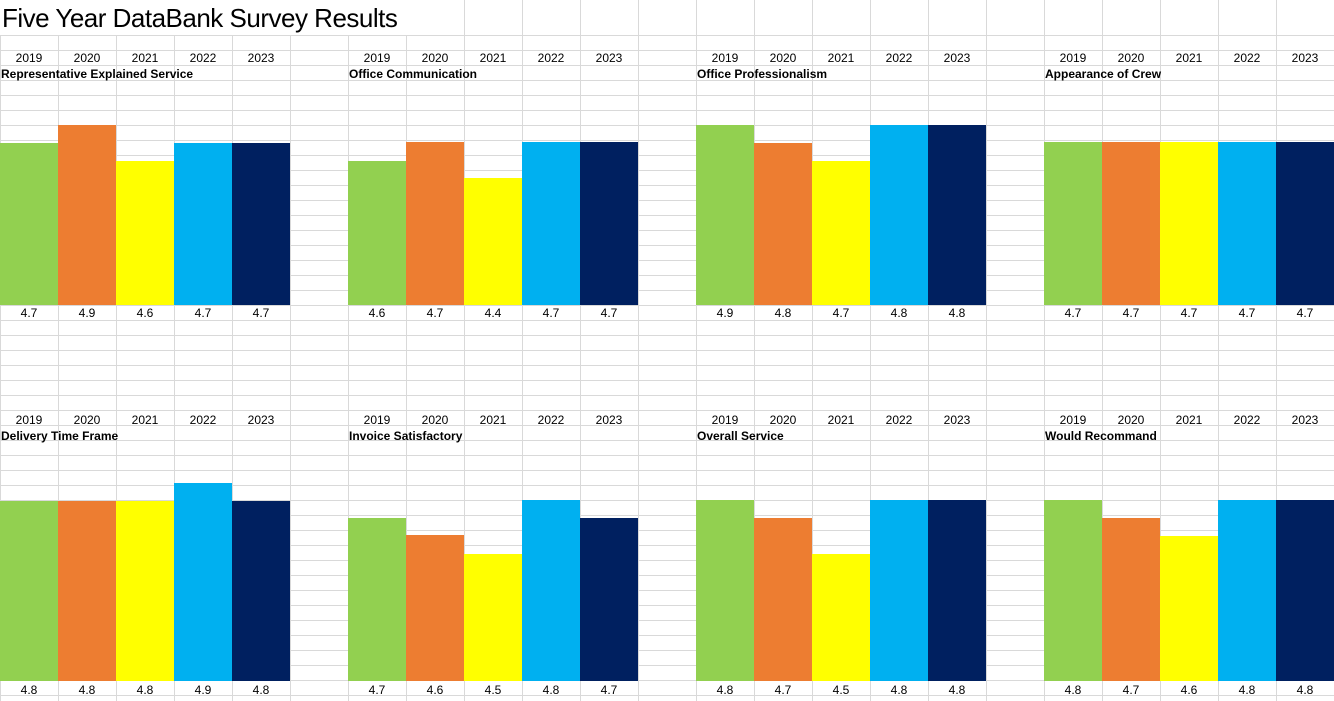 This screenshot has width=1334, height=701. What do you see at coordinates (762, 74) in the screenshot?
I see `chart-title: Office Professionalism` at bounding box center [762, 74].